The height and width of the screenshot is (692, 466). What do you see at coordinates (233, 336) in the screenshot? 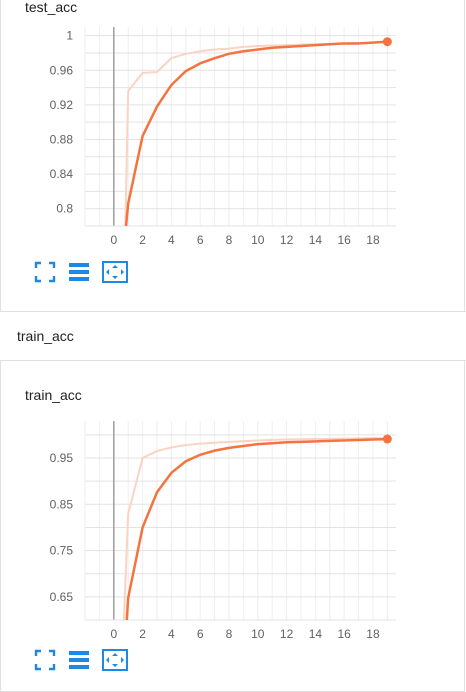
I see `section-header-train-acc: train_acc` at bounding box center [233, 336].